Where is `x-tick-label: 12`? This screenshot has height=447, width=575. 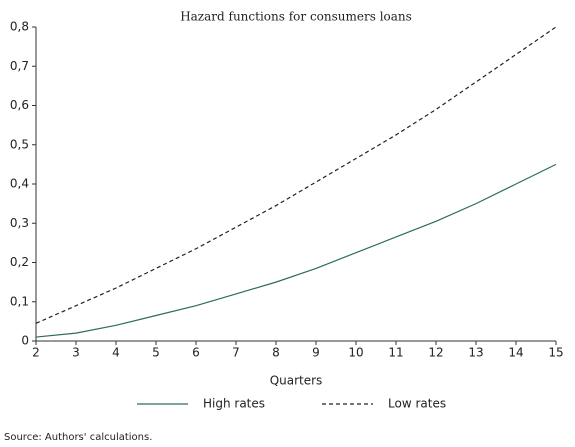 x-tick-label: 12 is located at coordinates (435, 353).